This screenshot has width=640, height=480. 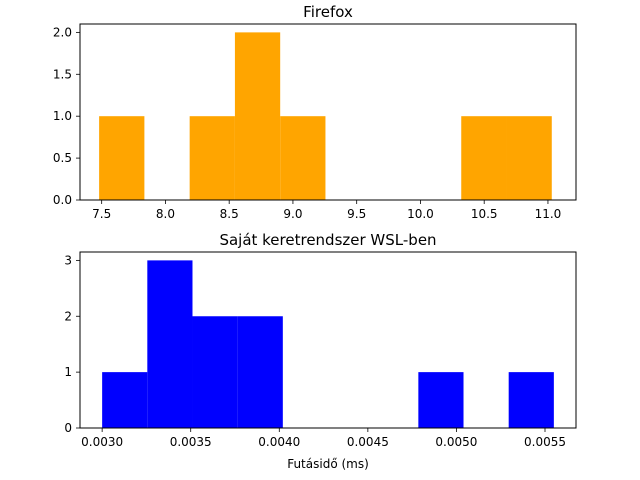 I want to click on x-tick-label: 9.0, so click(x=292, y=214).